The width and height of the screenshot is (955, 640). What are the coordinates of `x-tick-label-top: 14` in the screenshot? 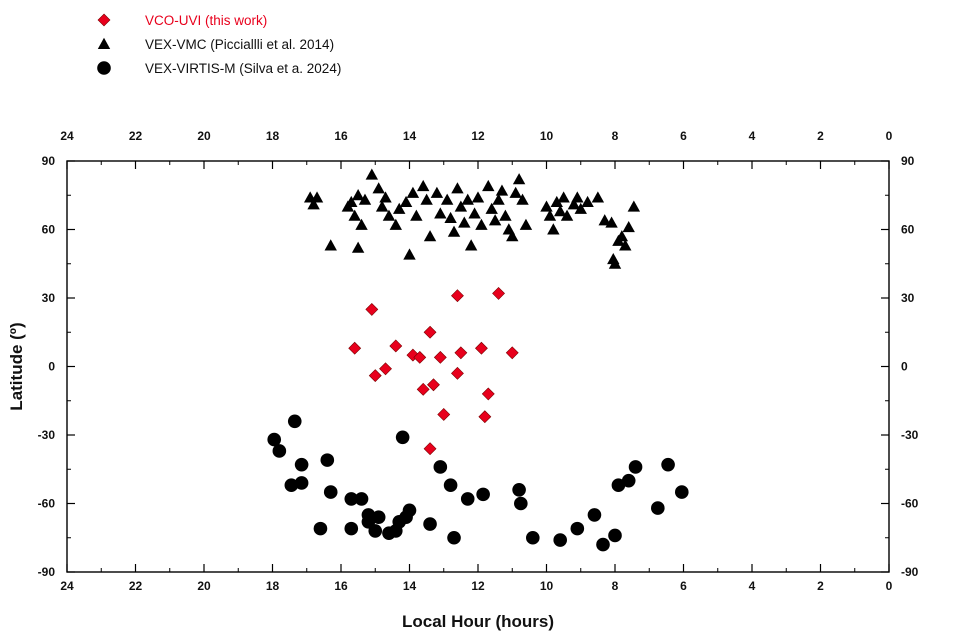 It's located at (410, 136).